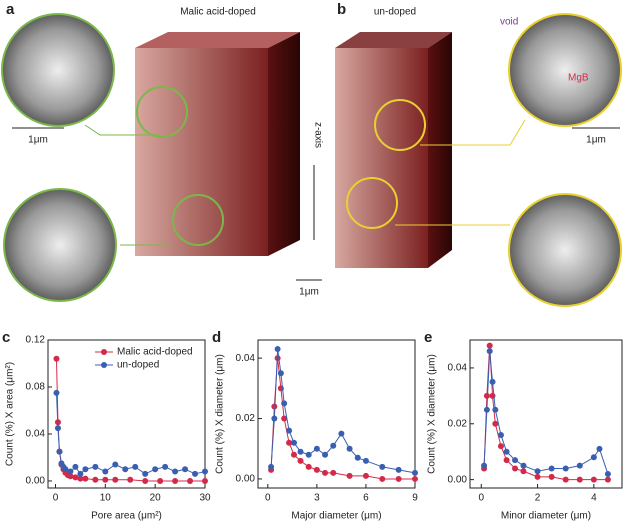 This screenshot has height=522, width=627. What do you see at coordinates (36, 387) in the screenshot?
I see `y-tick-label: 0.08` at bounding box center [36, 387].